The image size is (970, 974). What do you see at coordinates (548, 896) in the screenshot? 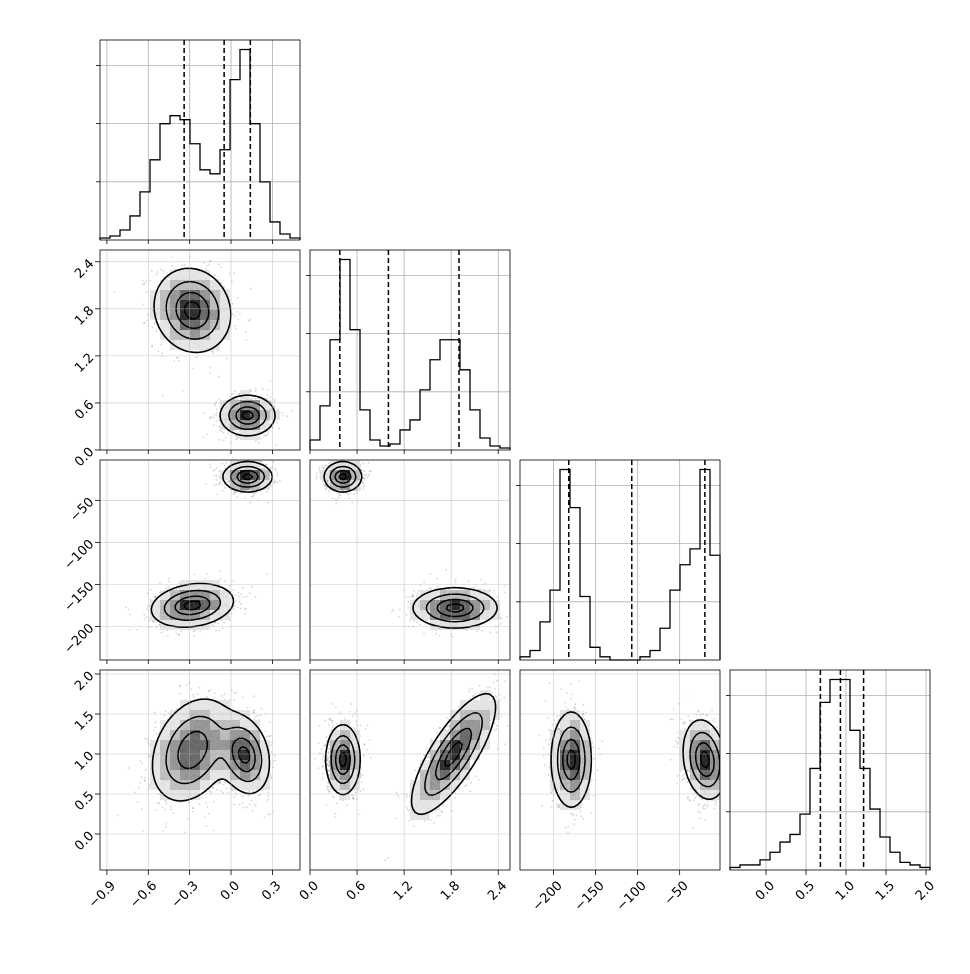
I see `xtick-label-2-0: −200` at bounding box center [548, 896].